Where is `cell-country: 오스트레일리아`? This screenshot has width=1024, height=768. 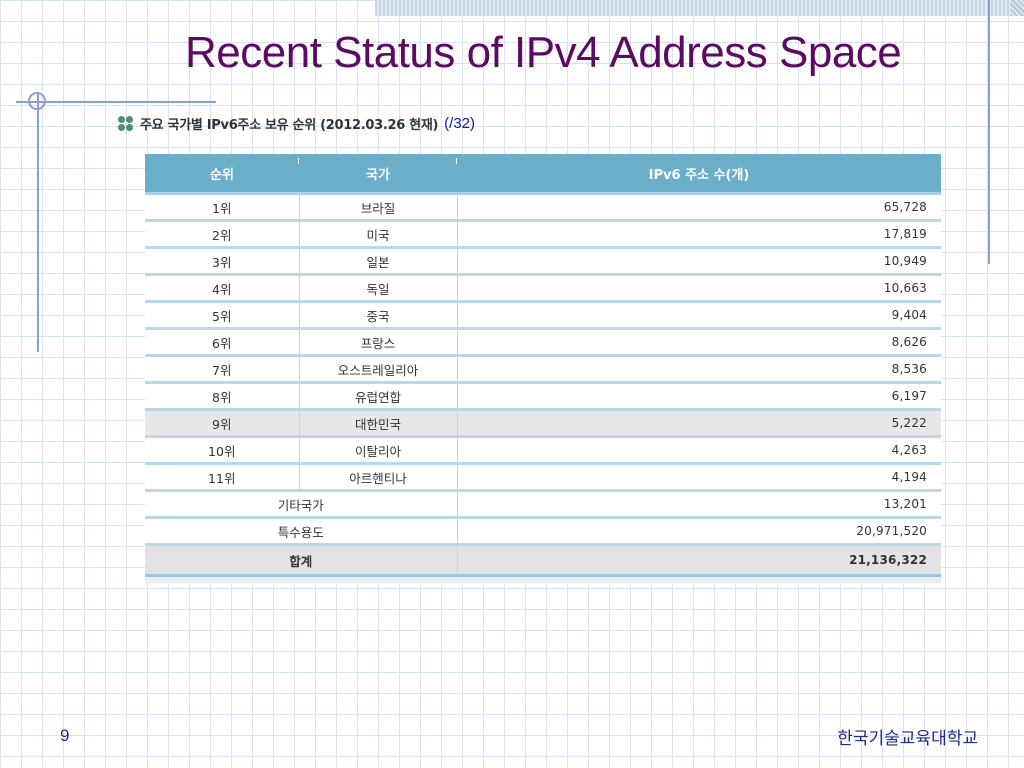 cell-country: 오스트레일리아 is located at coordinates (378, 369).